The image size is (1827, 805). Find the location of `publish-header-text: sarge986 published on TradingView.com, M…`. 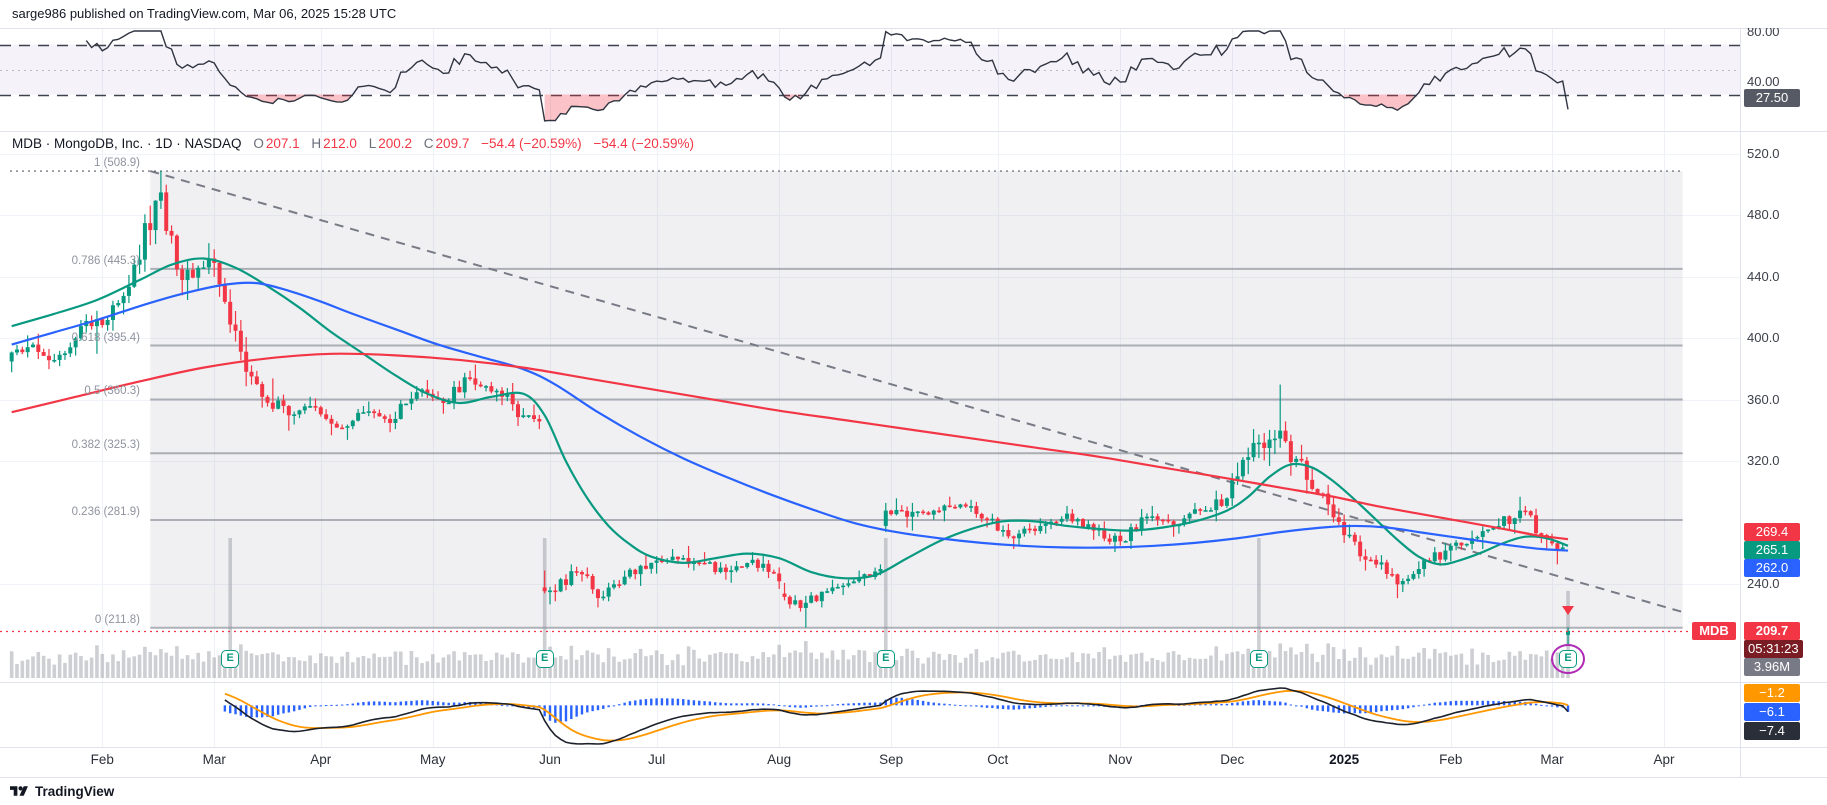

publish-header-text: sarge986 published on TradingView.com, M… is located at coordinates (204, 13).